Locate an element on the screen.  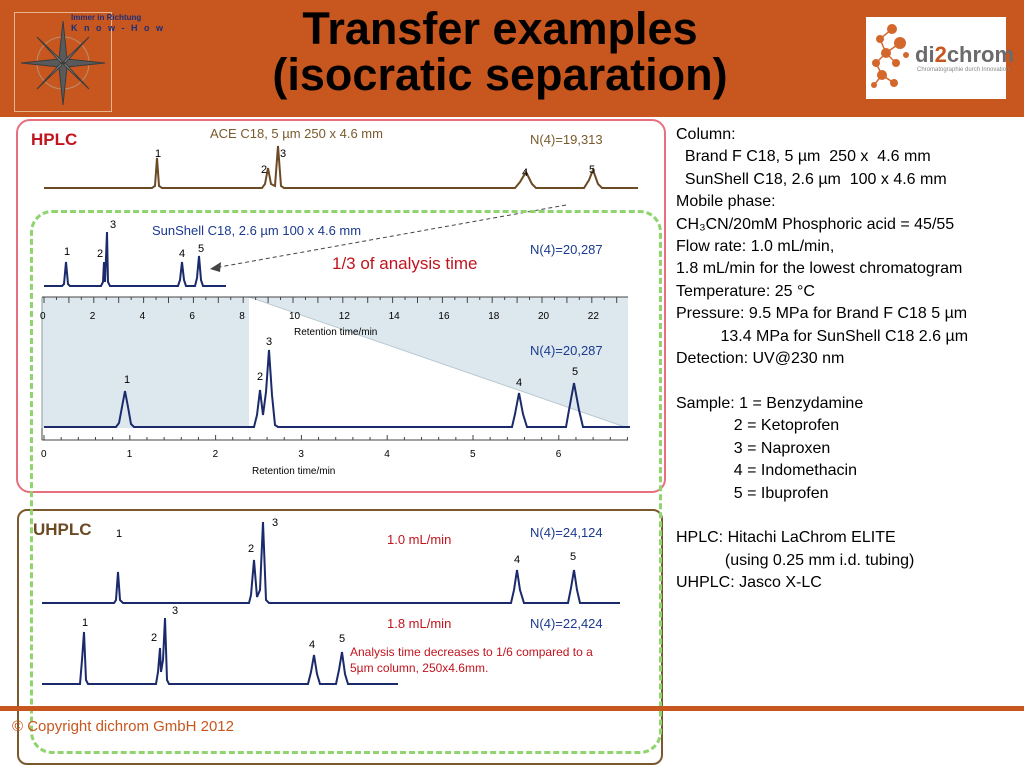
time-arrow-head is located at coordinates (215, 267).